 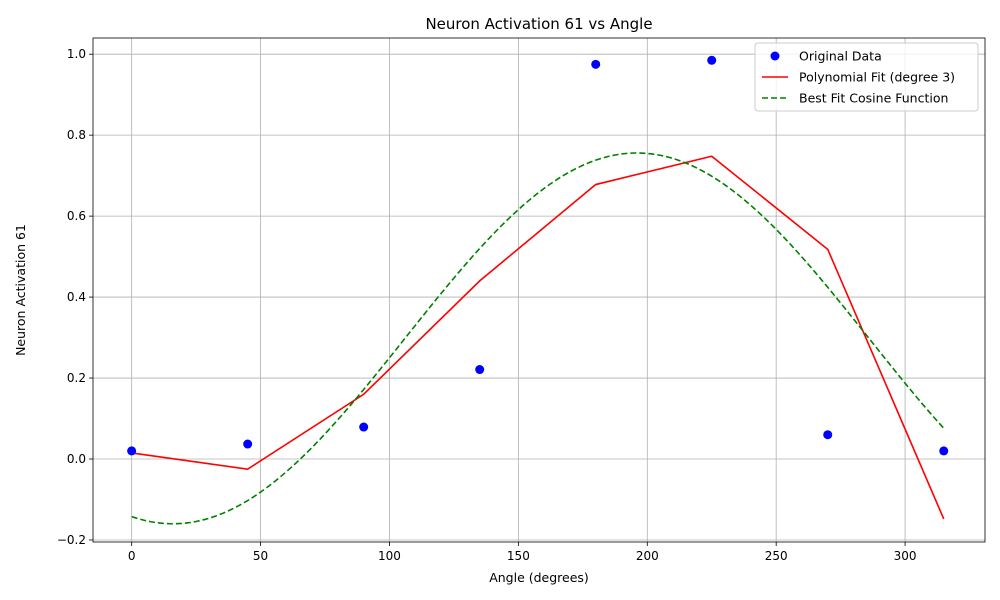 I want to click on y-tick-labels: −0.2 0.0 0.2 0.4 0.6 0.8 1.0, so click(x=71, y=297).